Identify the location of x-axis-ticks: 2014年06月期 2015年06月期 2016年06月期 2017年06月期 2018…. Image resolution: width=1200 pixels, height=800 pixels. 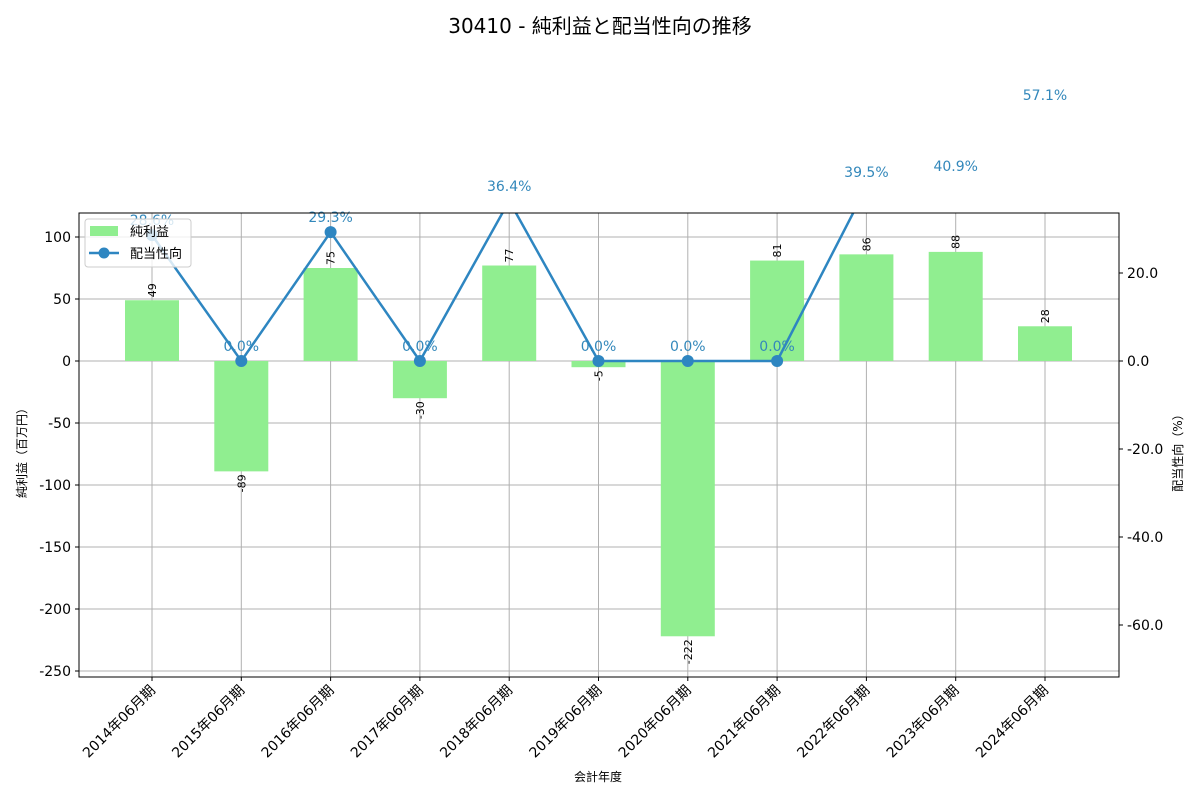
(566, 719).